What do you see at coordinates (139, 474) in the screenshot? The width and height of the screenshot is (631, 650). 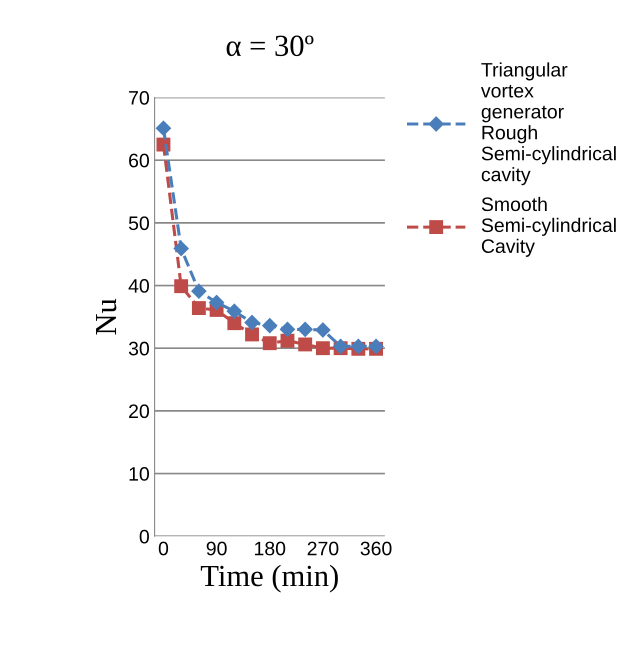 I see `y-tick-label: 10` at bounding box center [139, 474].